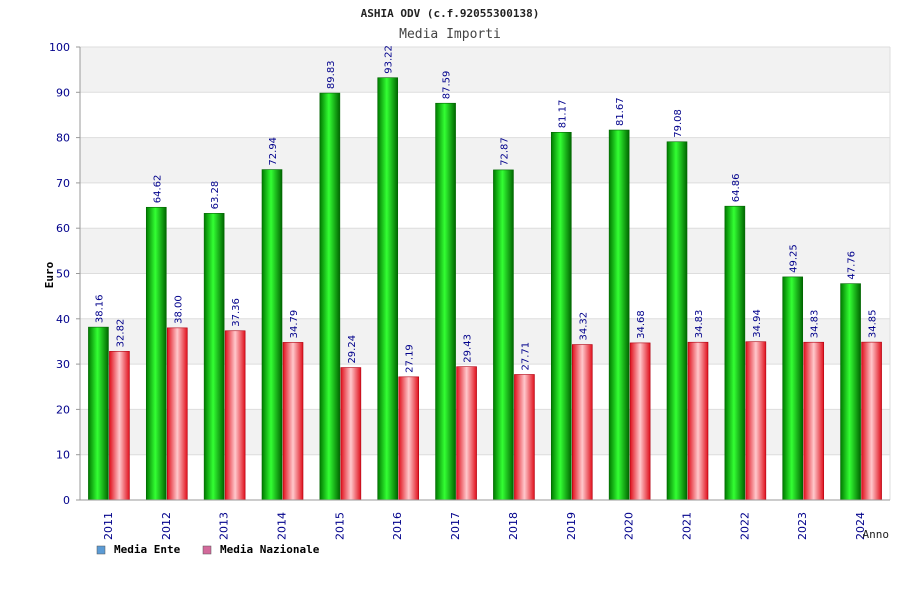 The width and height of the screenshot is (900, 600). What do you see at coordinates (99, 308) in the screenshot?
I see `bar-value-label: 38.16` at bounding box center [99, 308].